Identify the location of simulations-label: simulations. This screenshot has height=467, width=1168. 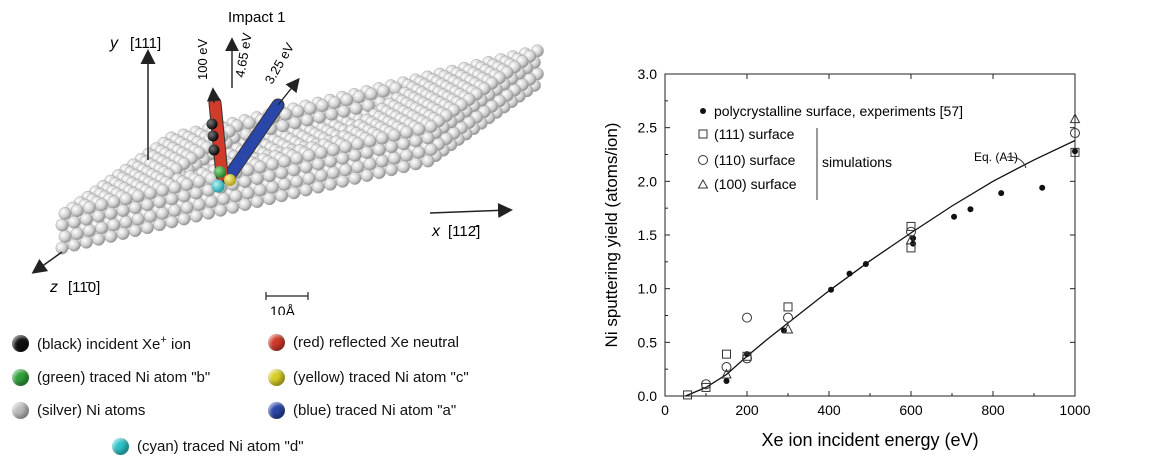
(857, 162).